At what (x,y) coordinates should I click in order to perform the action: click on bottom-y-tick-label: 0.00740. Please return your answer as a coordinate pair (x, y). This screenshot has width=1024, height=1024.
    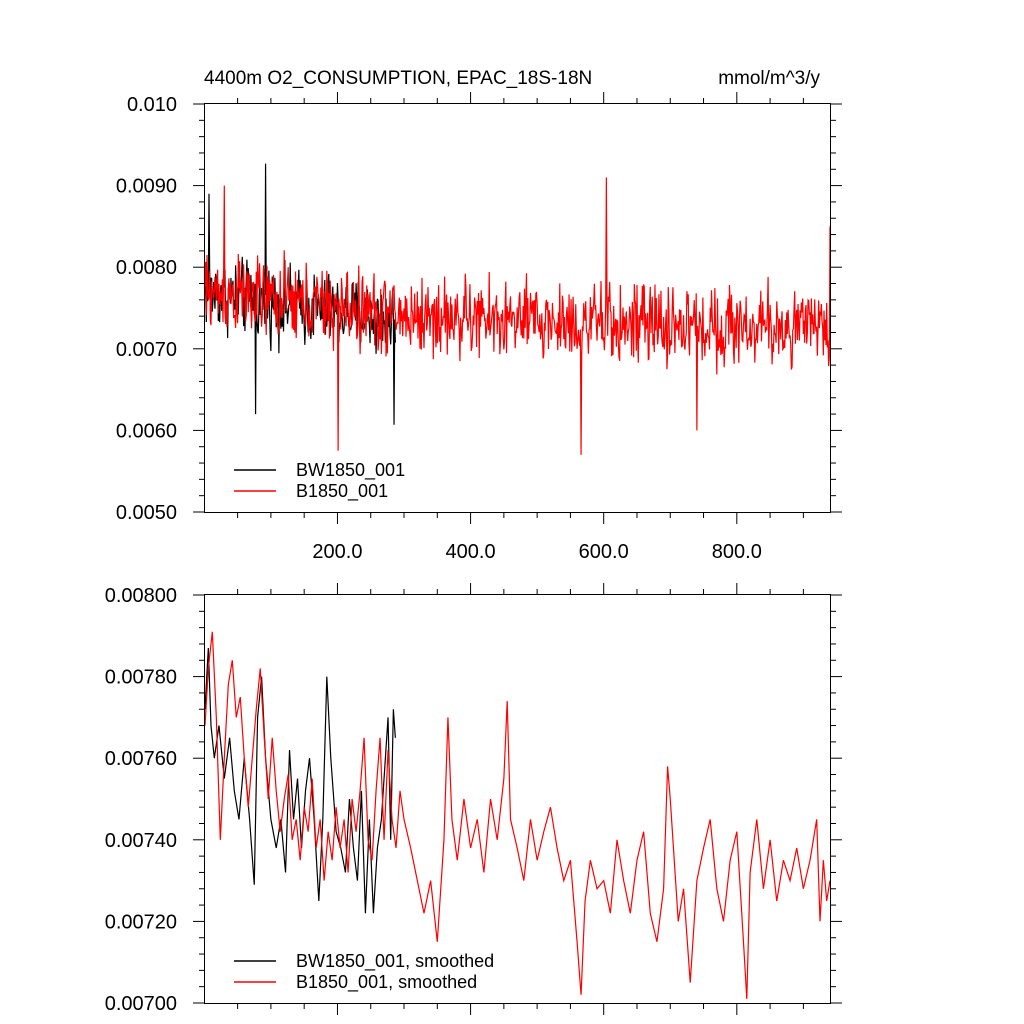
    Looking at the image, I should click on (141, 841).